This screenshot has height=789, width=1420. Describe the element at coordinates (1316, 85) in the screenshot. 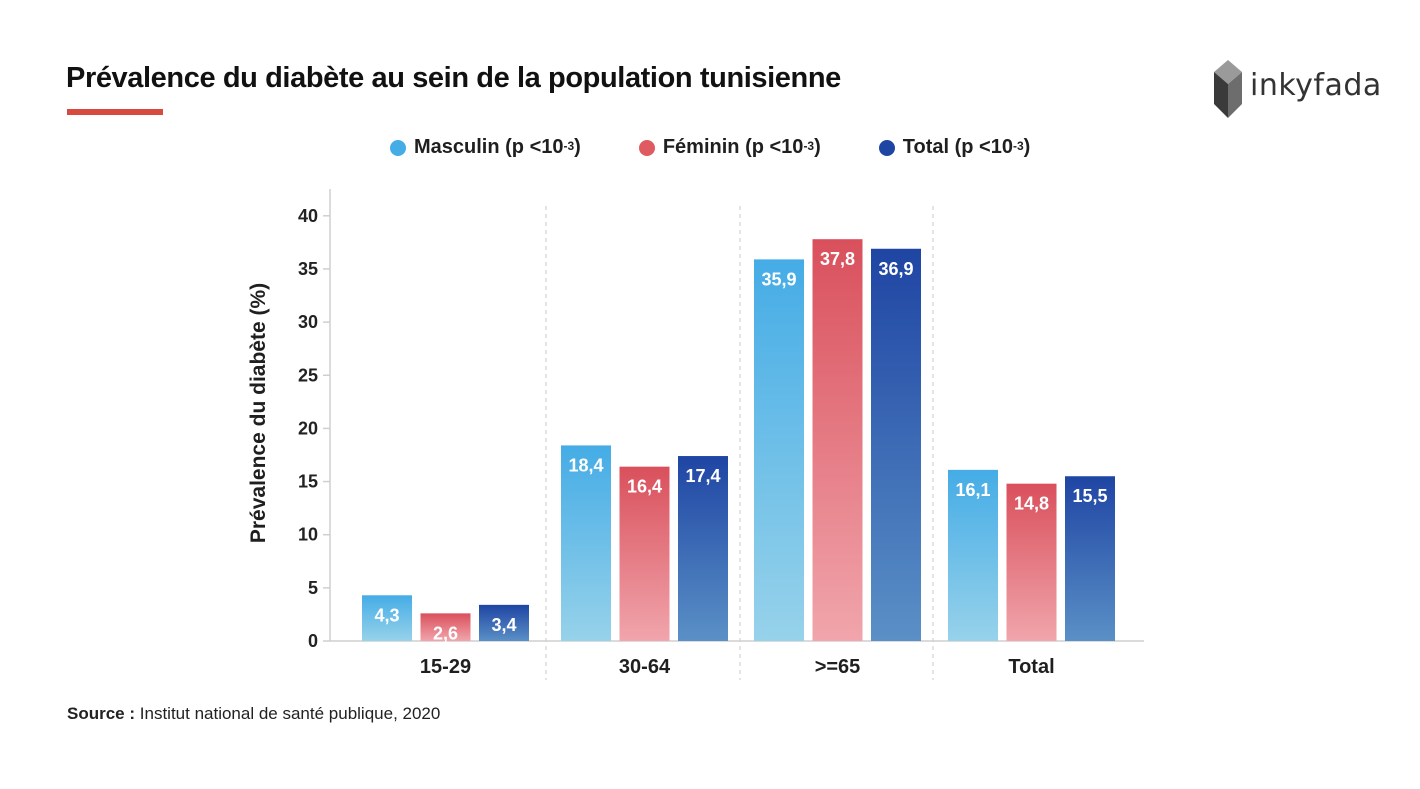

I see `logo-text: inkyfada` at that location.